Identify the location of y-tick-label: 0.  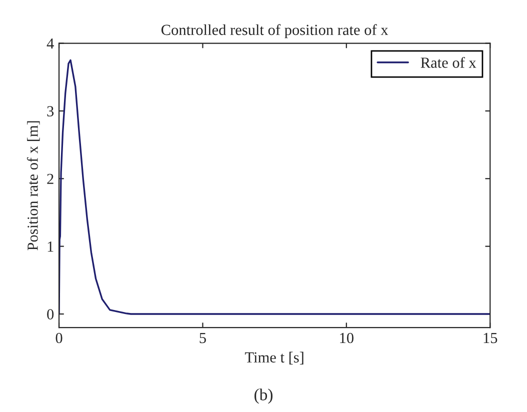
(50, 314).